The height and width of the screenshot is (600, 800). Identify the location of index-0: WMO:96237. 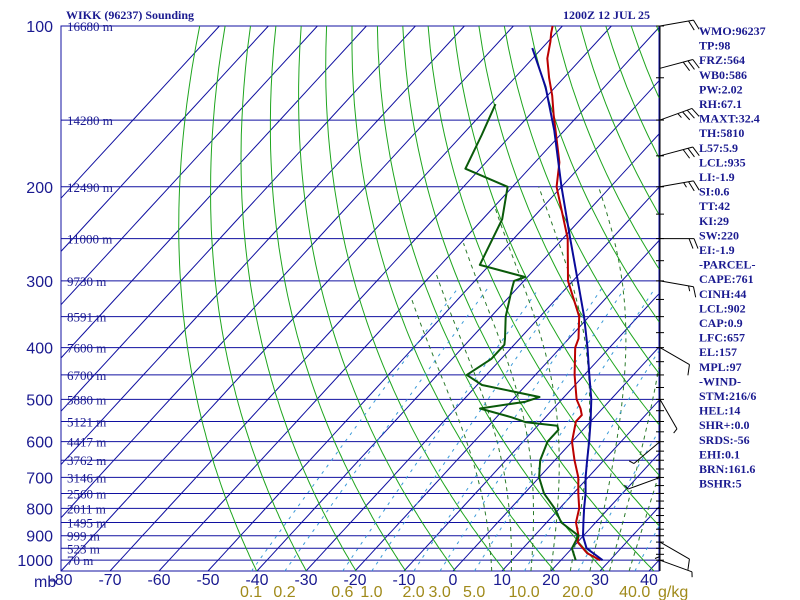
(732, 31).